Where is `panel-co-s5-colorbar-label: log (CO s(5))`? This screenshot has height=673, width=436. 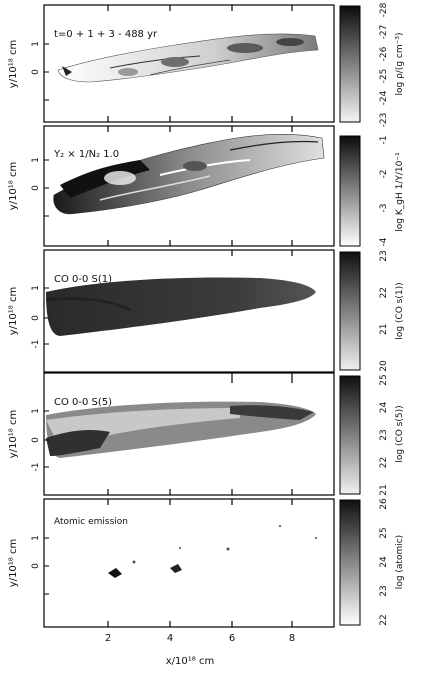
panel-co-s5-colorbar-label: log (CO s(5)) is located at coordinates (400, 433).